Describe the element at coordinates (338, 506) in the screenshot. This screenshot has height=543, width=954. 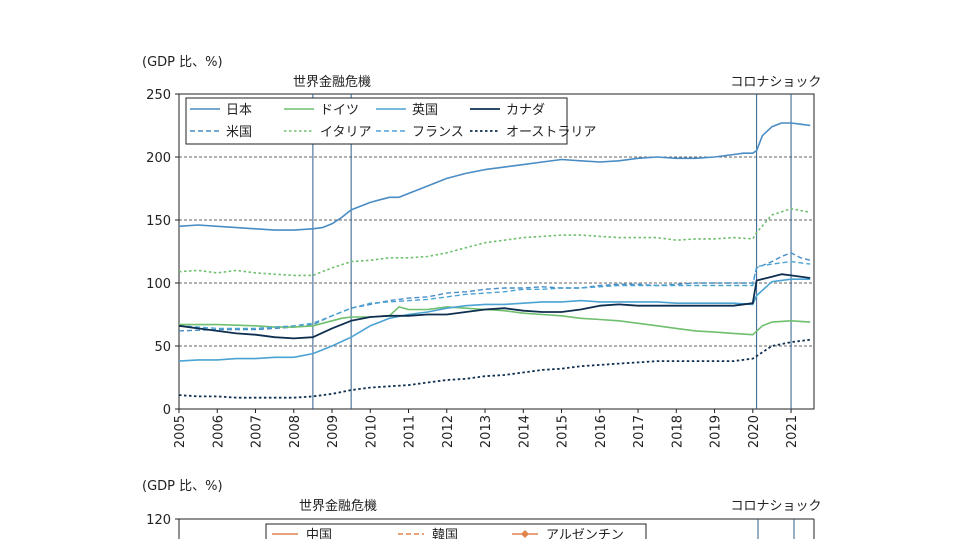
I see `event-label-2: 世界金融危機` at that location.